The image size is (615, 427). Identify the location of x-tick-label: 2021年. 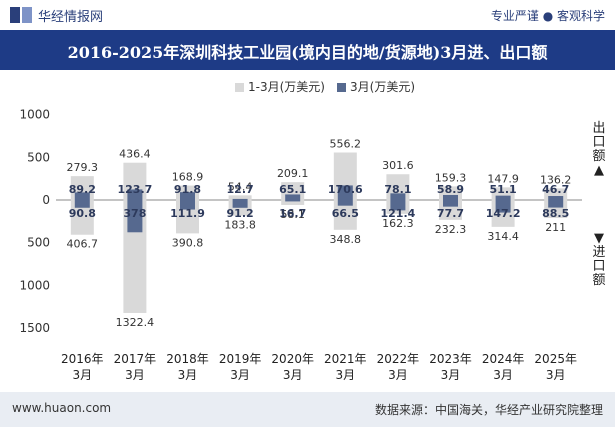
(345, 359).